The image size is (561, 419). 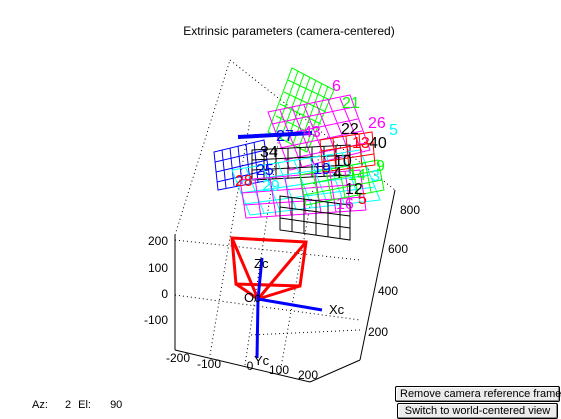 I want to click on y-tick: 100, so click(x=158, y=268).